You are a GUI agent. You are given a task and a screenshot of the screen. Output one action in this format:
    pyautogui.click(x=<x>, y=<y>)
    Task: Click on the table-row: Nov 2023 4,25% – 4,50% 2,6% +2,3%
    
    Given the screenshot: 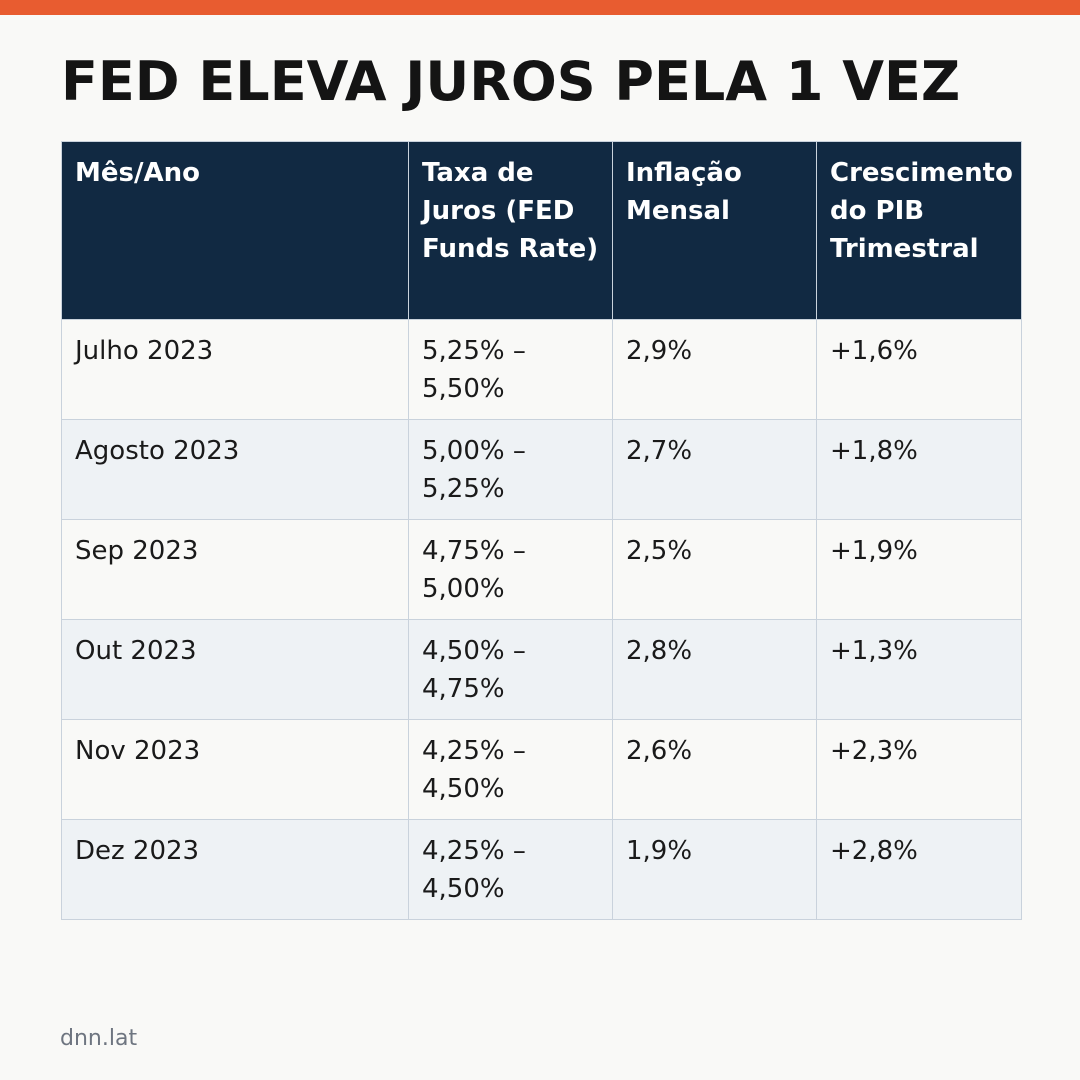 What is the action you would take?
    pyautogui.click(x=541, y=769)
    